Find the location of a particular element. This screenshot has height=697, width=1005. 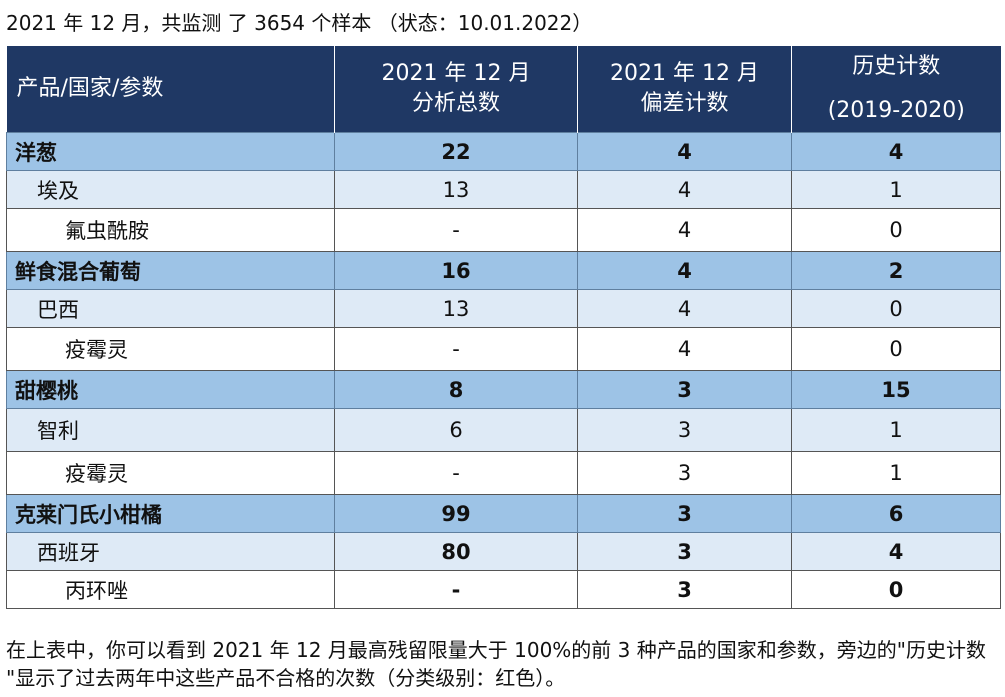

row-history: 2 is located at coordinates (896, 270).